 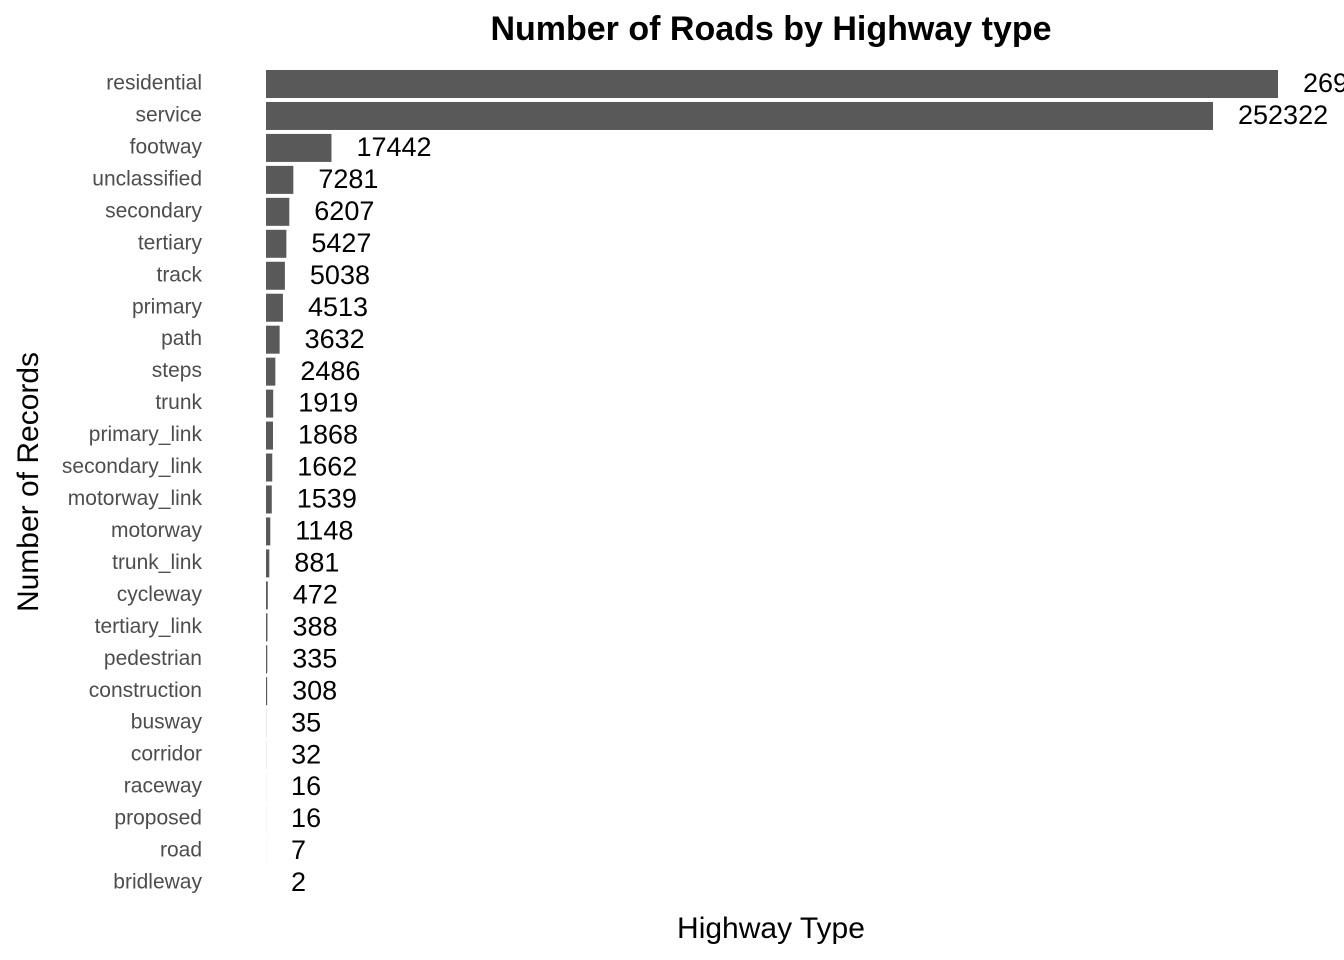 What do you see at coordinates (306, 722) in the screenshot?
I see `value-label: 35` at bounding box center [306, 722].